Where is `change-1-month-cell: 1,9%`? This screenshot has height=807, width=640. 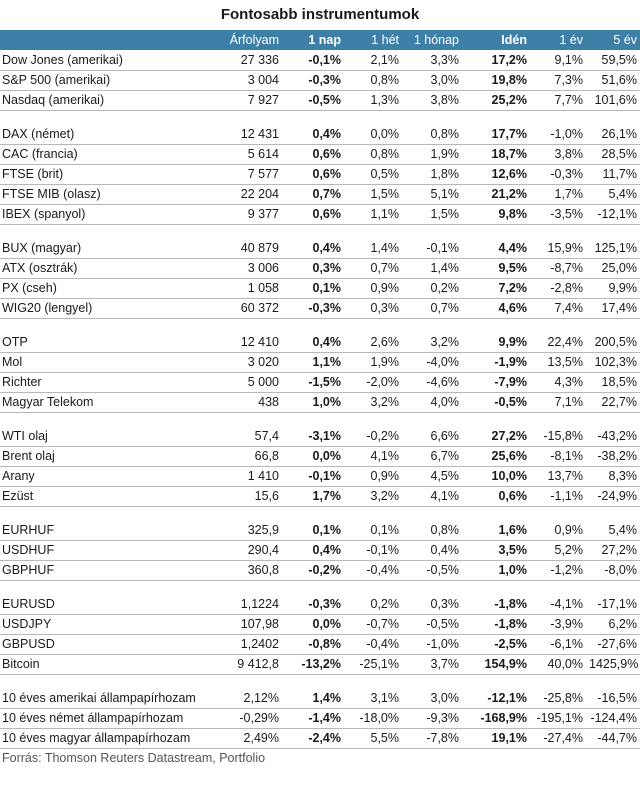
change-1-month-cell: 1,9% is located at coordinates (432, 154).